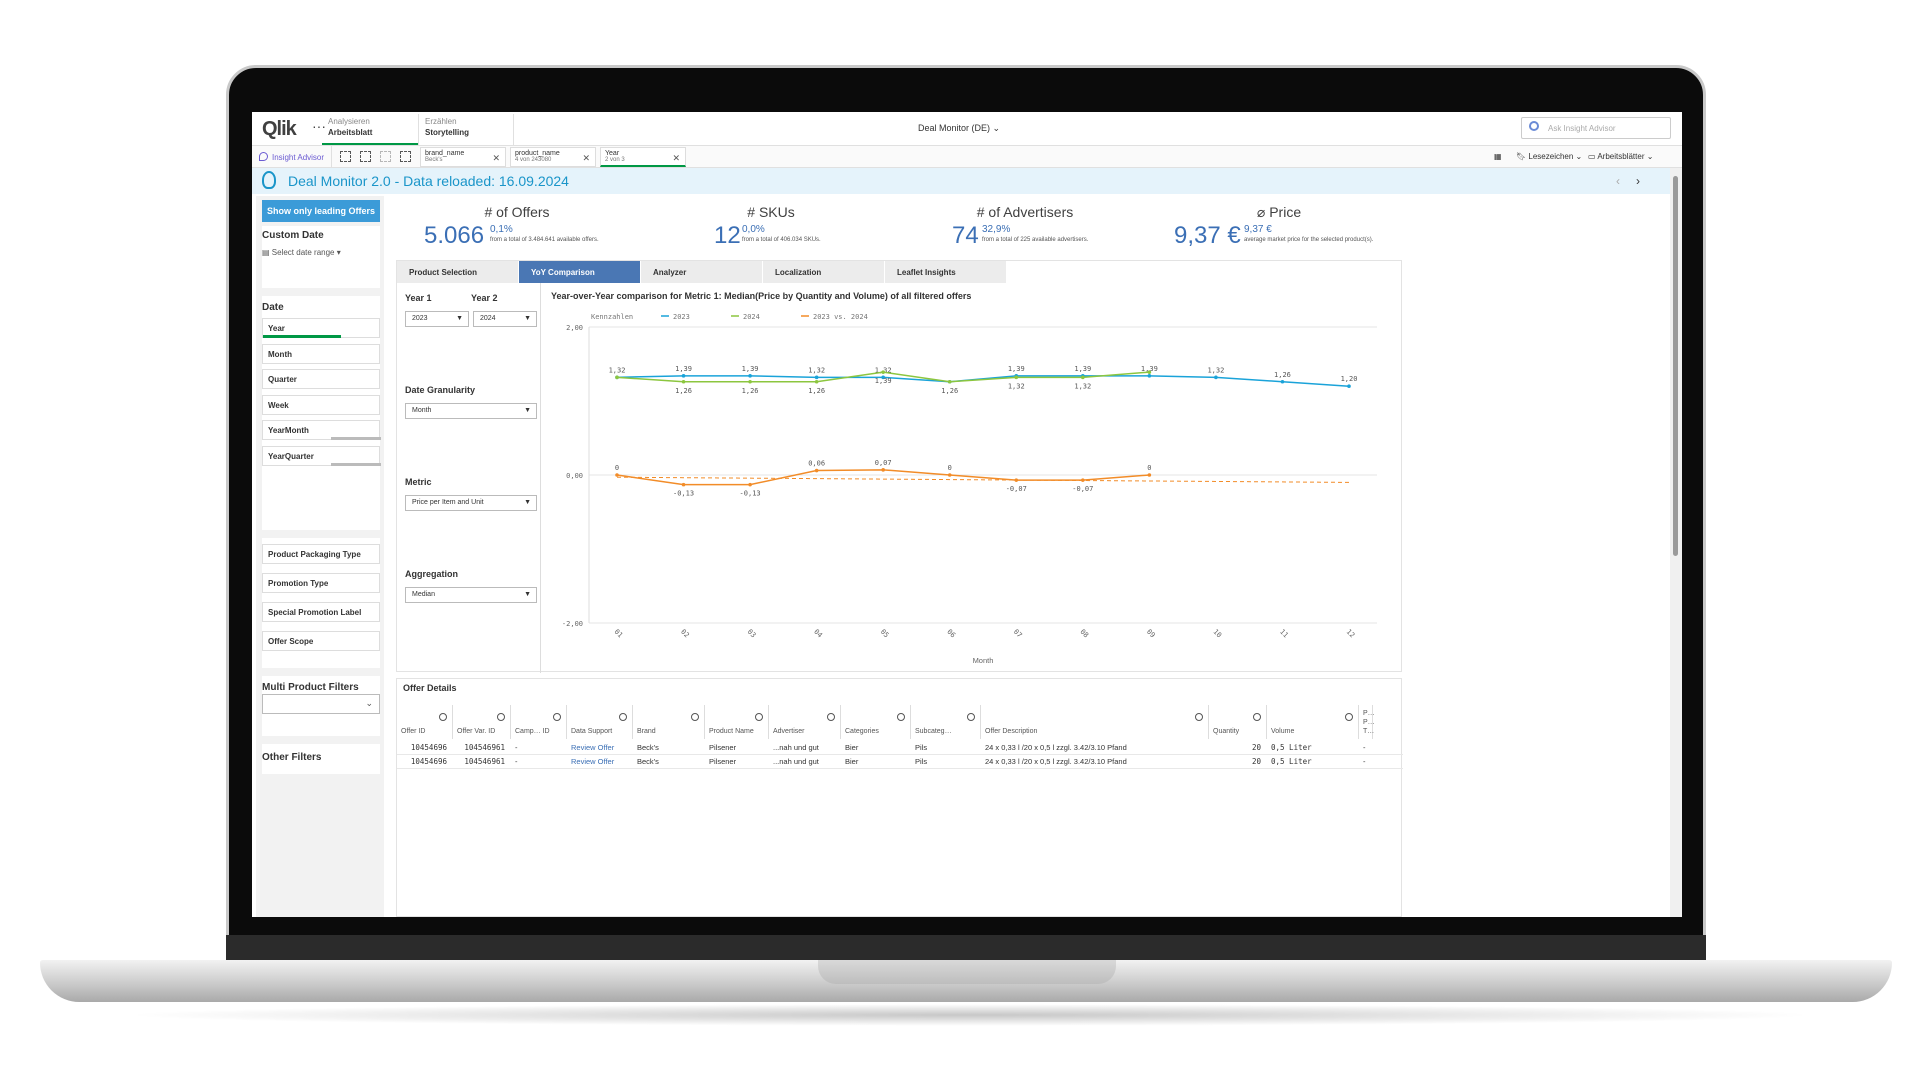 Image resolution: width=1920 pixels, height=1080 pixels. I want to click on tab-analyze: Analysieren Arbeitsblatt, so click(370, 129).